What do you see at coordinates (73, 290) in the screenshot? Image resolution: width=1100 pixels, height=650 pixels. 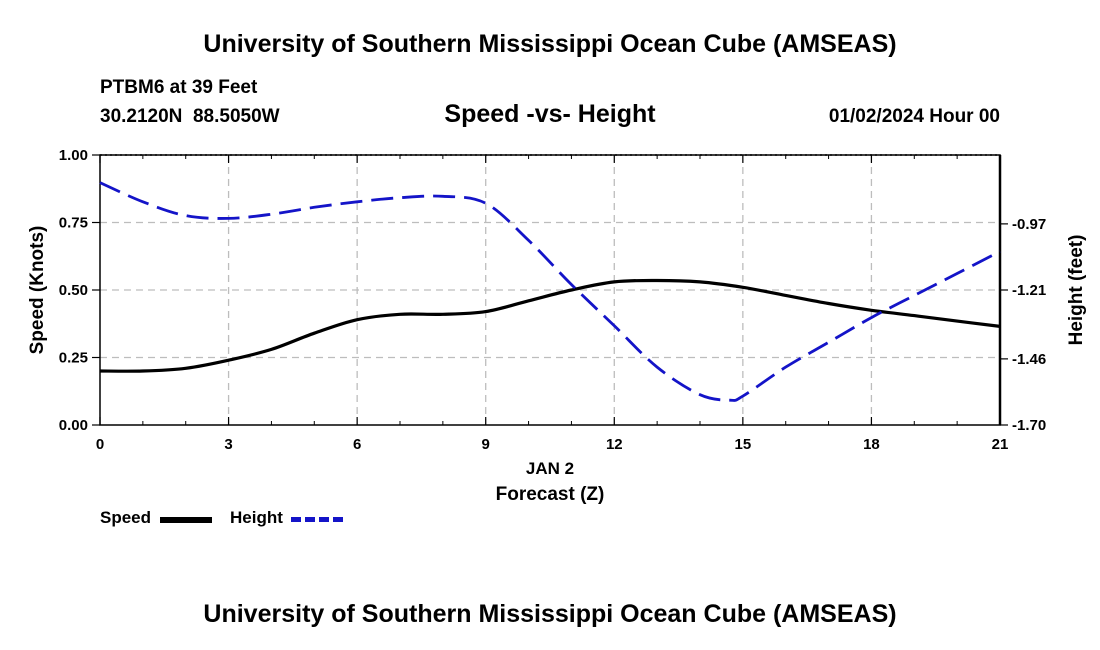 I see `y-tick-label: 0.50` at bounding box center [73, 290].